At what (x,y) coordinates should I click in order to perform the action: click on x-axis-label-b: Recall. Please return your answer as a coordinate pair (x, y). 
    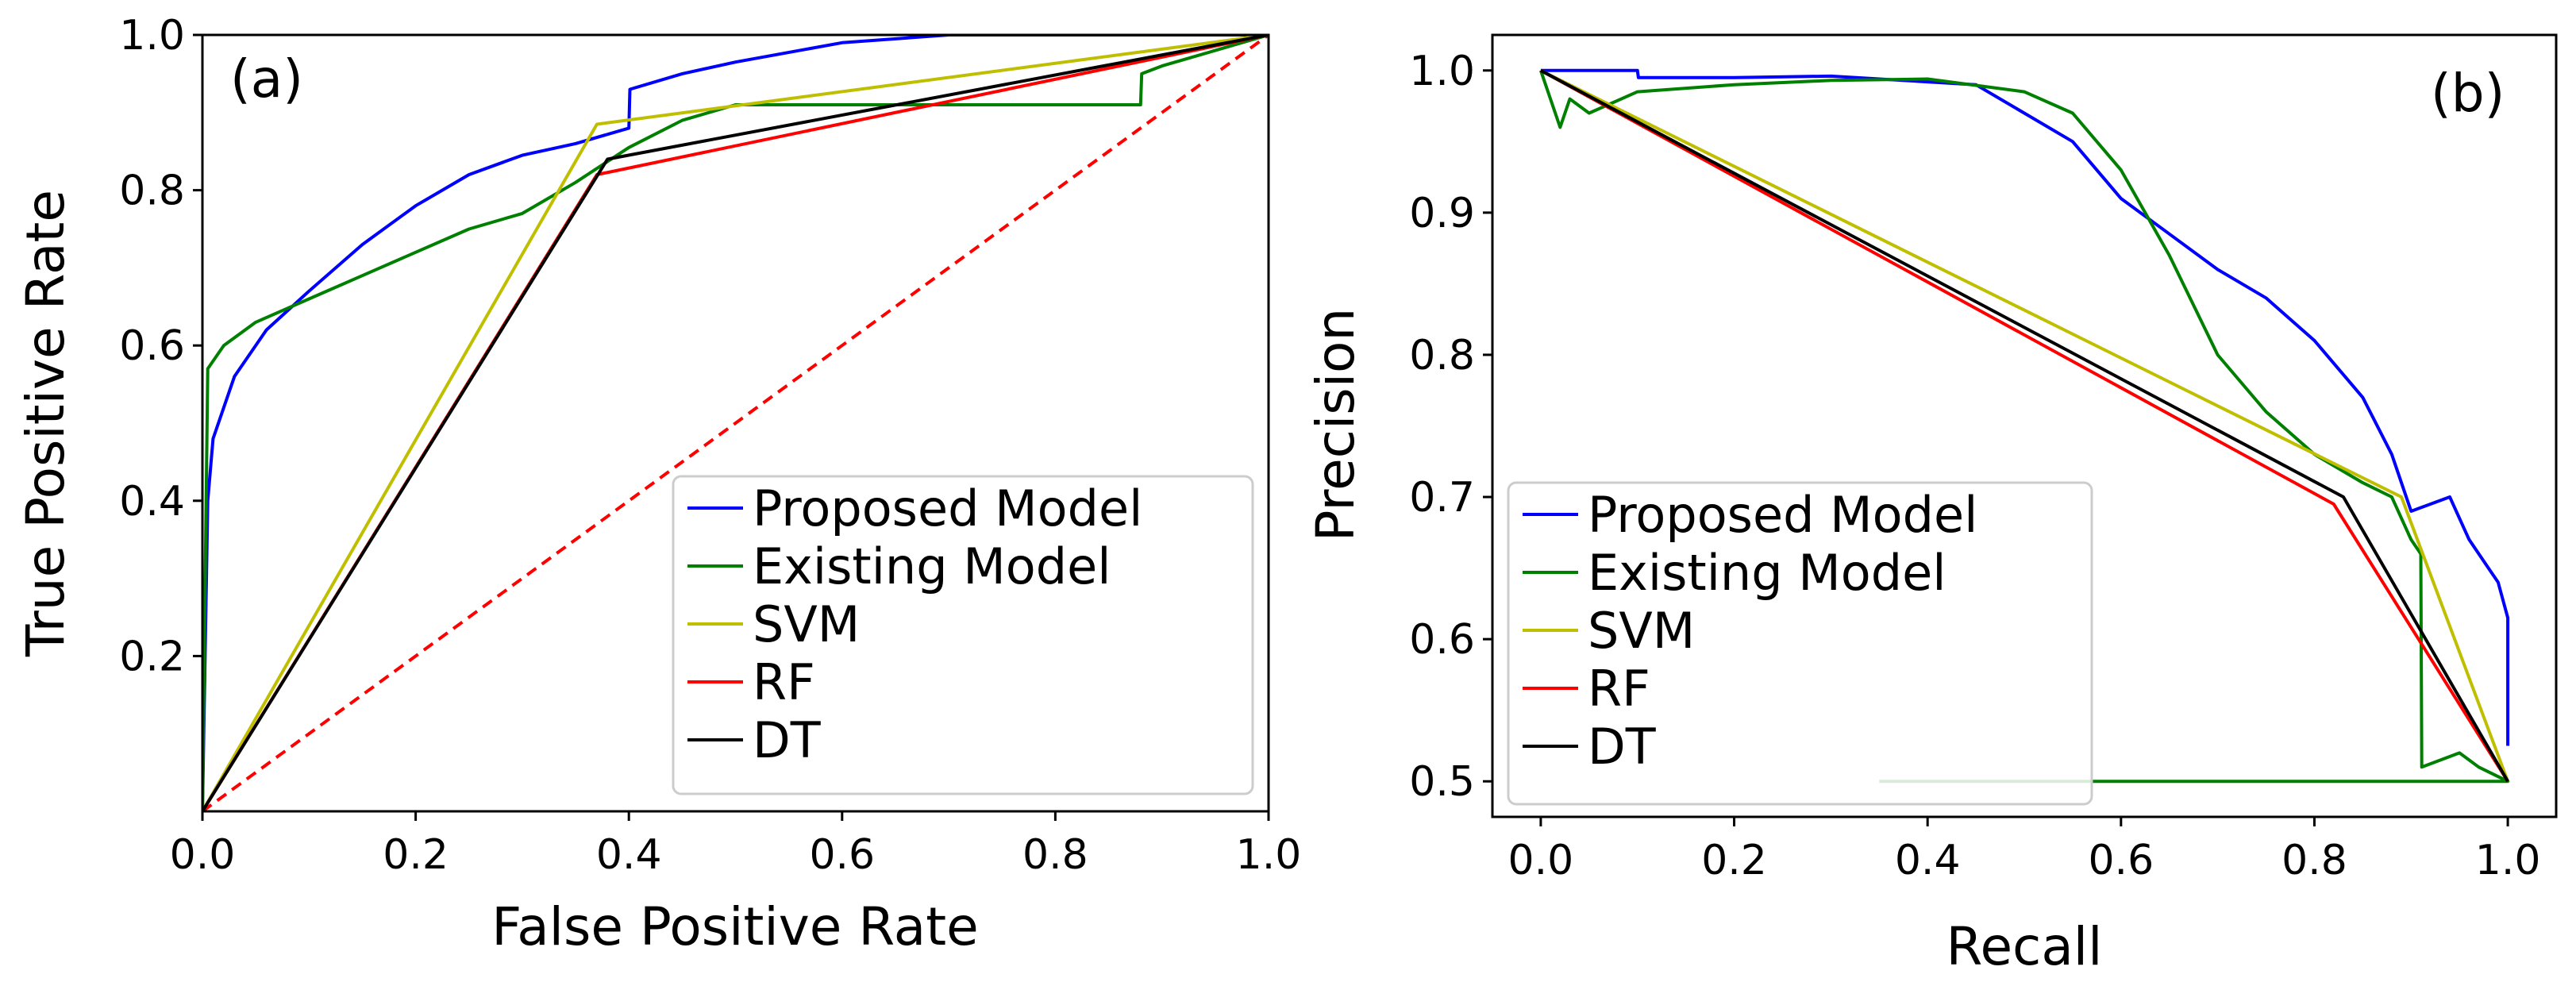
    Looking at the image, I should click on (2024, 946).